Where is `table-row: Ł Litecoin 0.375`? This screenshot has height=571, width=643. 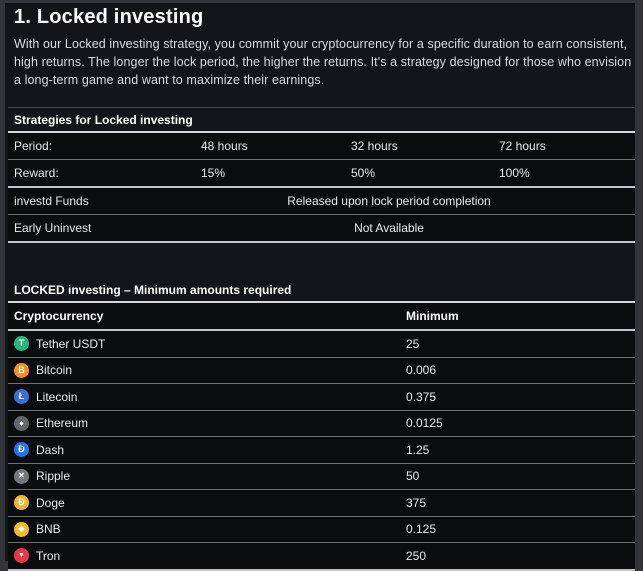 table-row: Ł Litecoin 0.375 is located at coordinates (321, 397).